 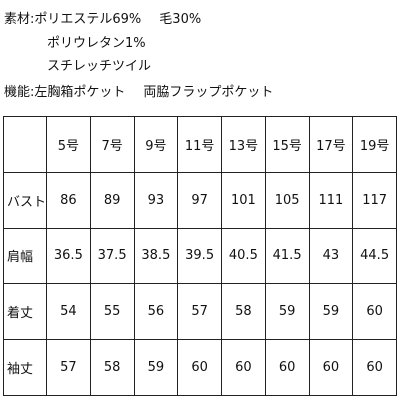 What do you see at coordinates (374, 256) in the screenshot?
I see `table-cell: 44.5` at bounding box center [374, 256].